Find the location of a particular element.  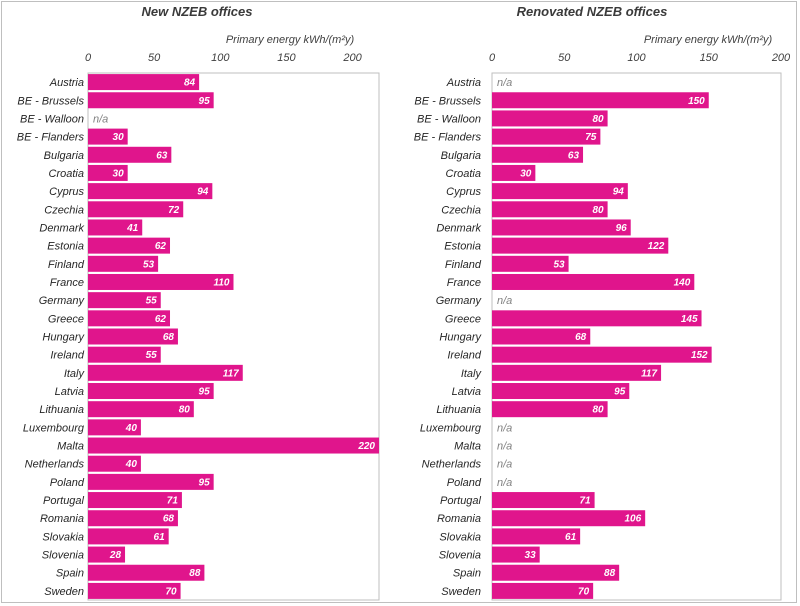

data-label: 62 is located at coordinates (161, 246).